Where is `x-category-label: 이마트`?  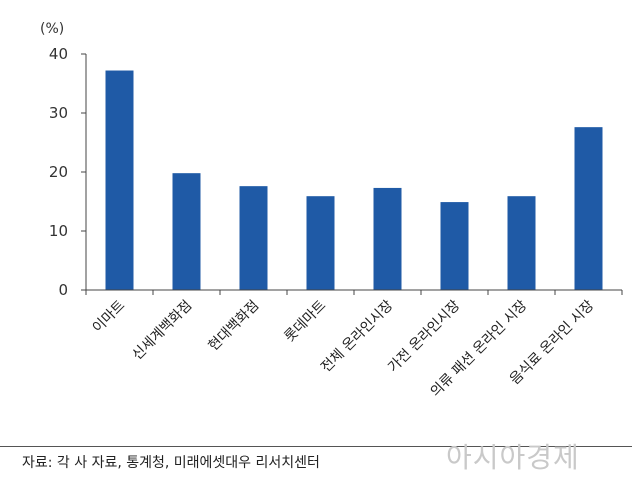 x-category-label: 이마트 is located at coordinates (109, 316).